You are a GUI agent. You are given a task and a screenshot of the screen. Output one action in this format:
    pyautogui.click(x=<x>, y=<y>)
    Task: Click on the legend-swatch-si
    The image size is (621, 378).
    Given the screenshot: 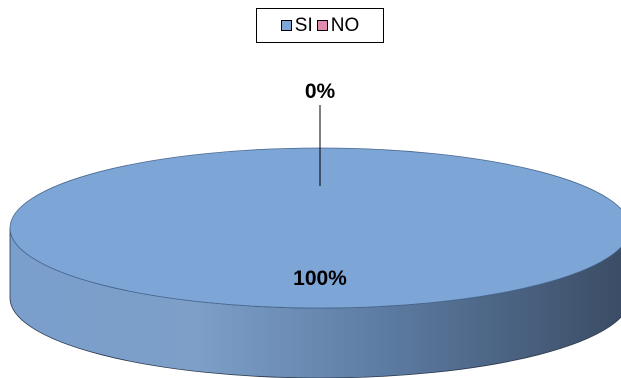 What is the action you would take?
    pyautogui.click(x=286, y=25)
    